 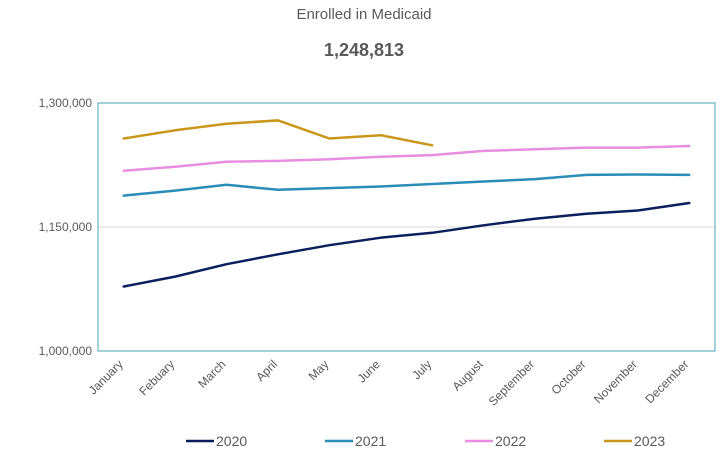 What do you see at coordinates (231, 441) in the screenshot?
I see `legend-label-2020: 2020` at bounding box center [231, 441].